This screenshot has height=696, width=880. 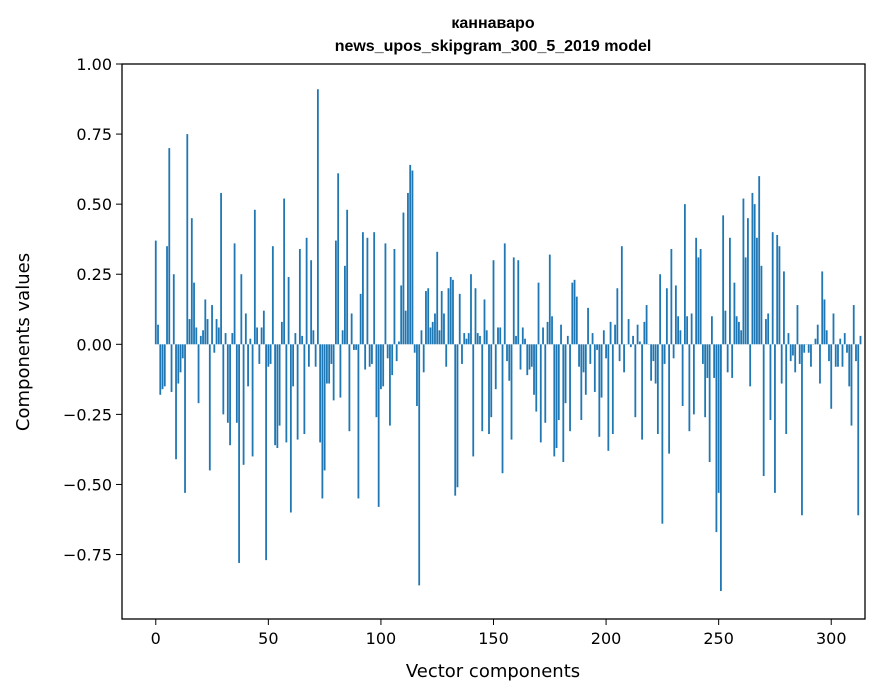 I want to click on y-tick-label: −0.25, so click(x=87, y=414).